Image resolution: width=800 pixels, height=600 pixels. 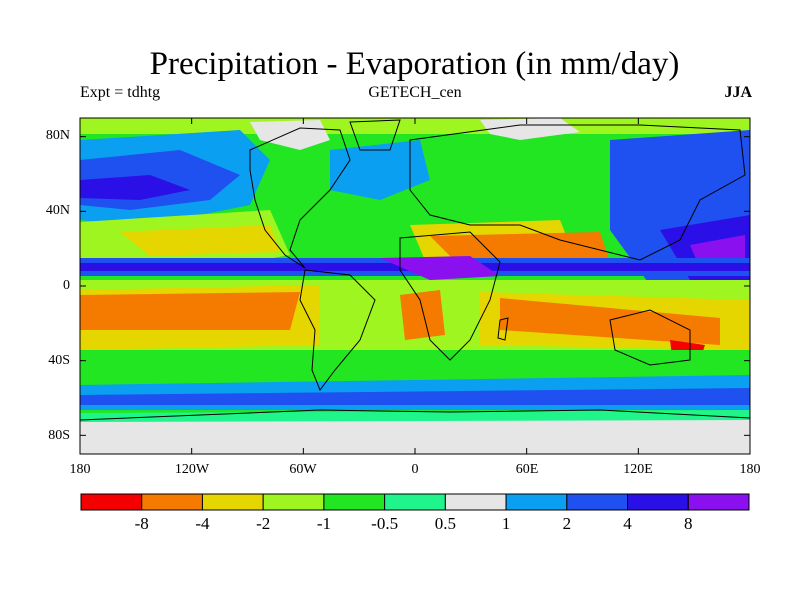 I want to click on colorbar-label: 4, so click(x=627, y=523).